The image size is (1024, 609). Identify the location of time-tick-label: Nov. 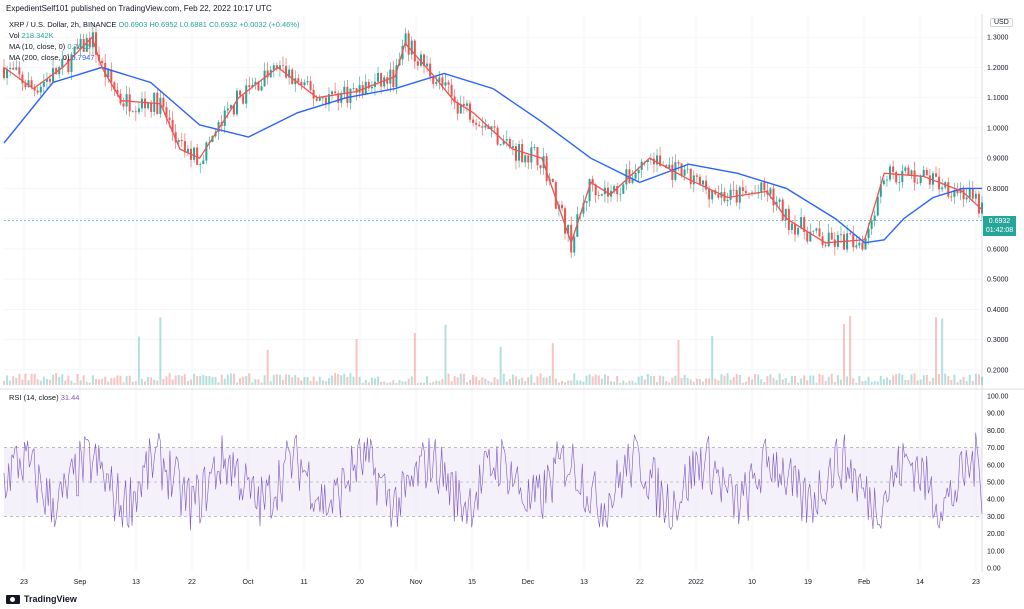
(416, 582).